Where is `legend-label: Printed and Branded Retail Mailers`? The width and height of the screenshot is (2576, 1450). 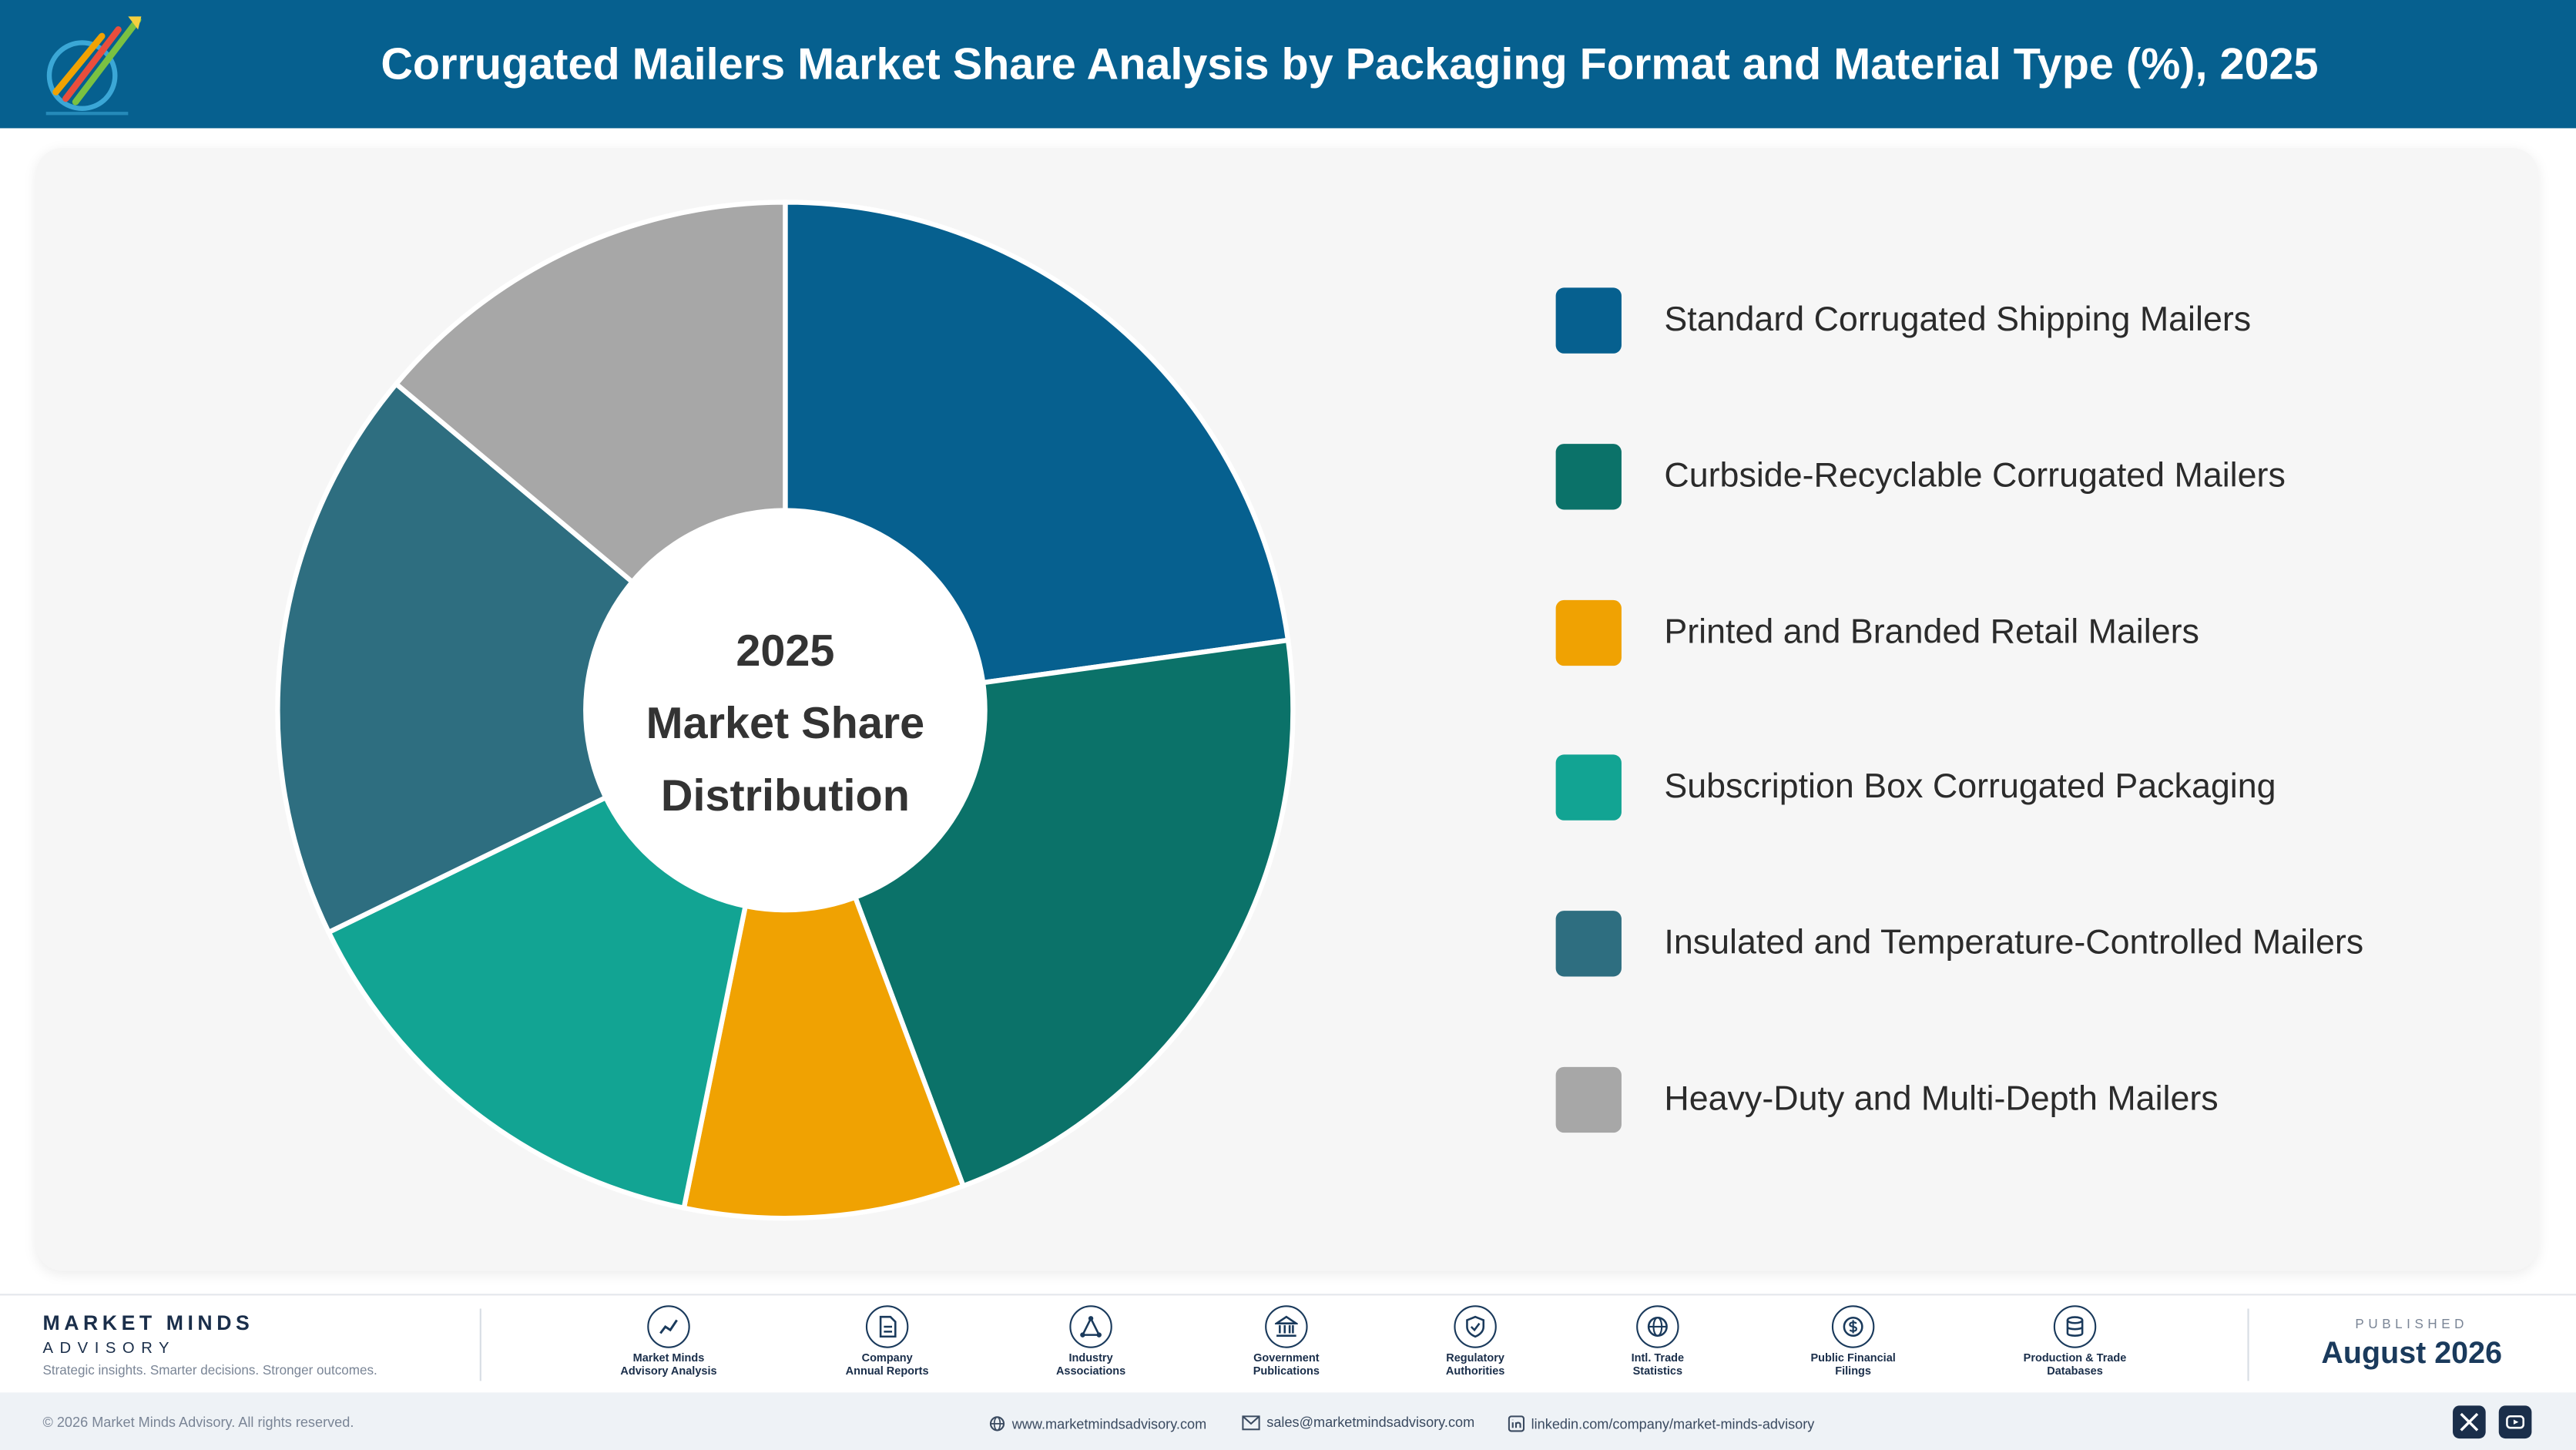 legend-label: Printed and Branded Retail Mailers is located at coordinates (1931, 632).